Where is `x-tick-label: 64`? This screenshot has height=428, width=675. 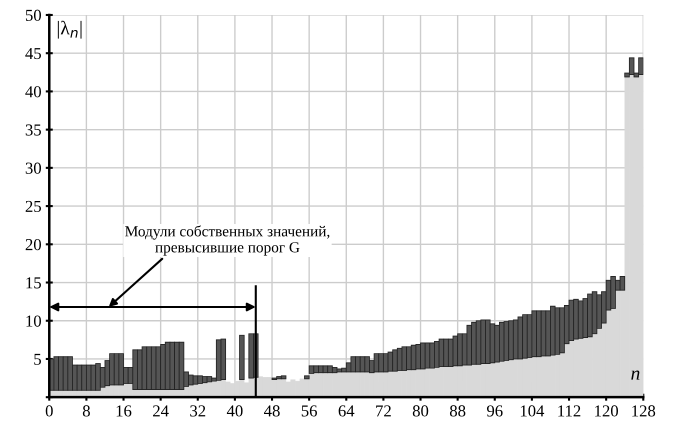
x-tick-label: 64 is located at coordinates (346, 411).